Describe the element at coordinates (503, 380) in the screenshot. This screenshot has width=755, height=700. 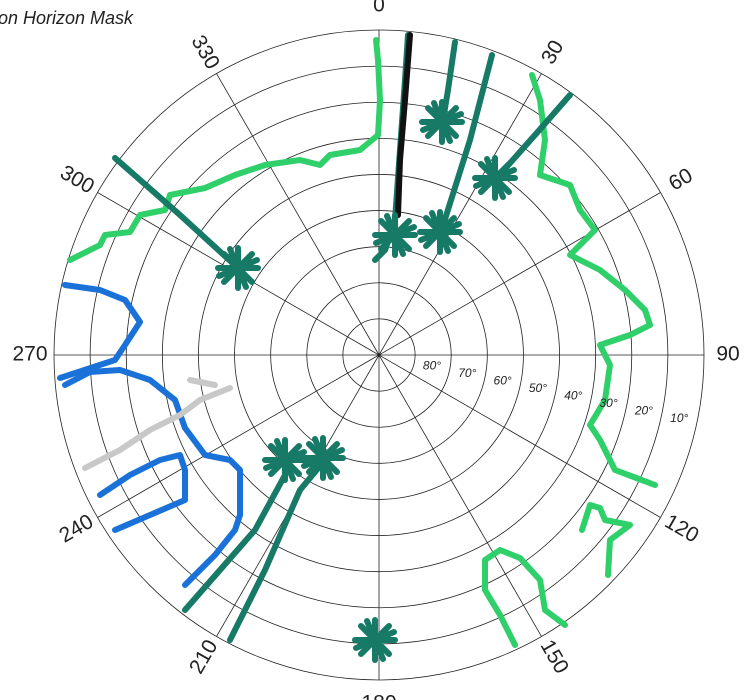
I see `elevation-label: 60°` at that location.